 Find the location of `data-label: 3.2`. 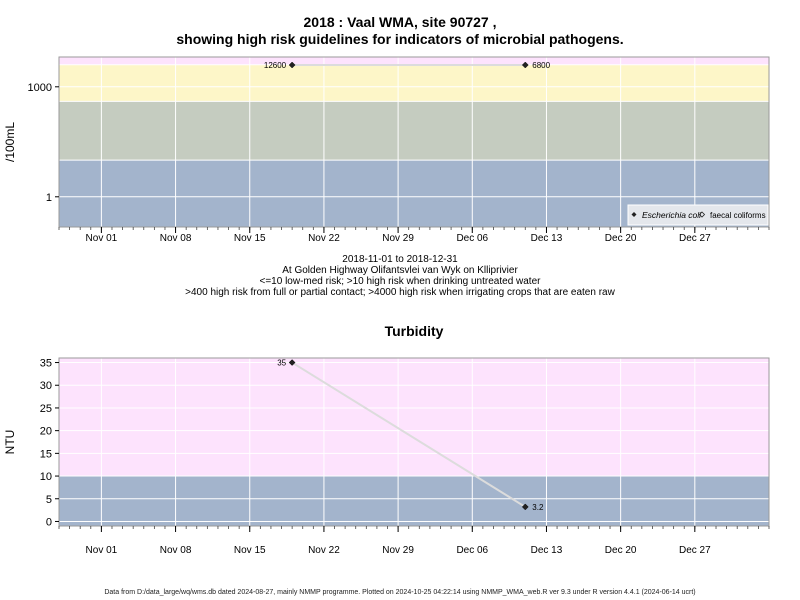

data-label: 3.2 is located at coordinates (538, 507).